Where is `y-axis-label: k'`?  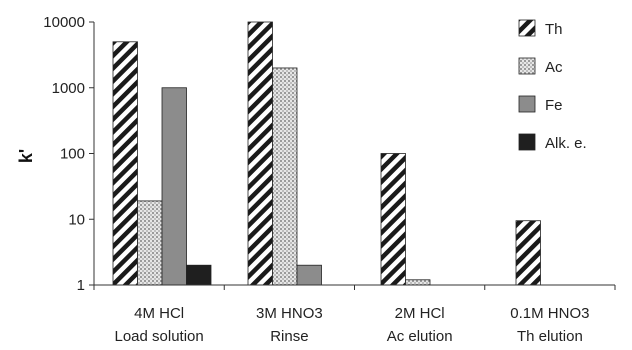
y-axis-label: k' is located at coordinates (26, 156).